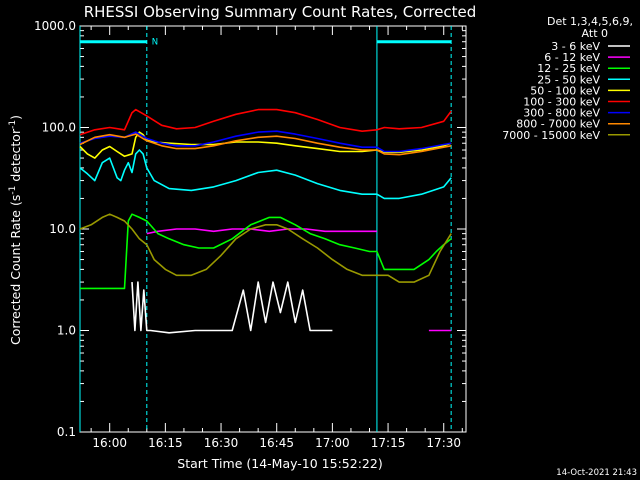 This screenshot has height=480, width=640. I want to click on legend-label-0: 3 - 6 keV, so click(575, 46).